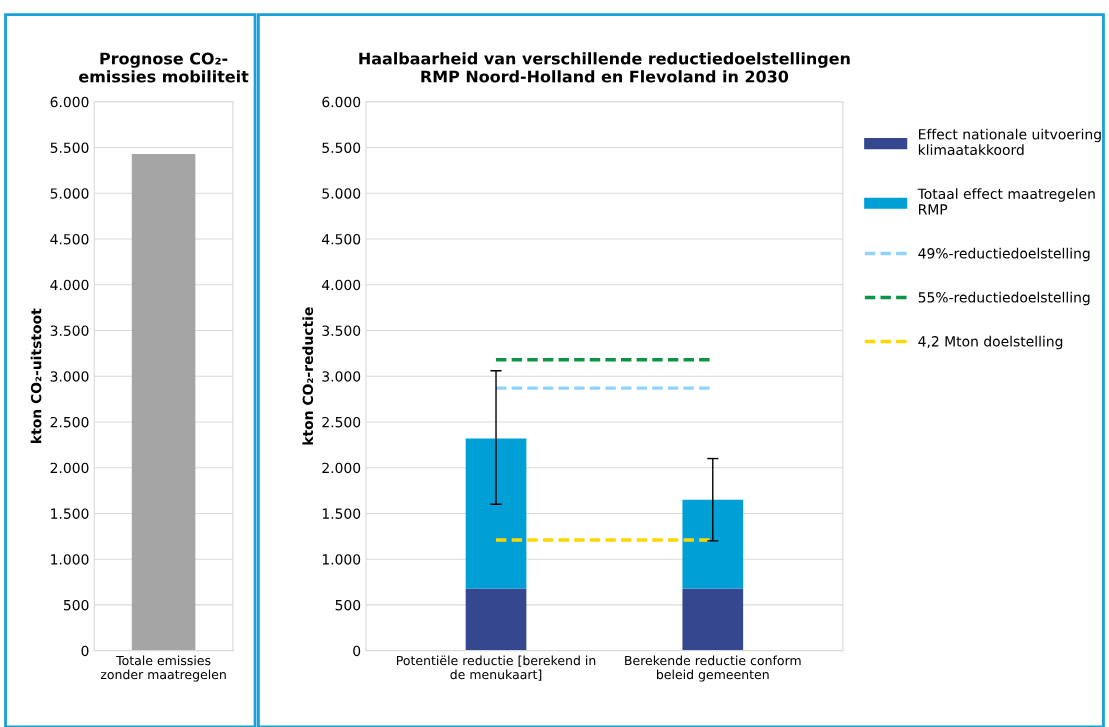 Image resolution: width=1109 pixels, height=727 pixels. Describe the element at coordinates (1004, 298) in the screenshot. I see `legend-label: 55%-reductiedoelstelling` at that location.